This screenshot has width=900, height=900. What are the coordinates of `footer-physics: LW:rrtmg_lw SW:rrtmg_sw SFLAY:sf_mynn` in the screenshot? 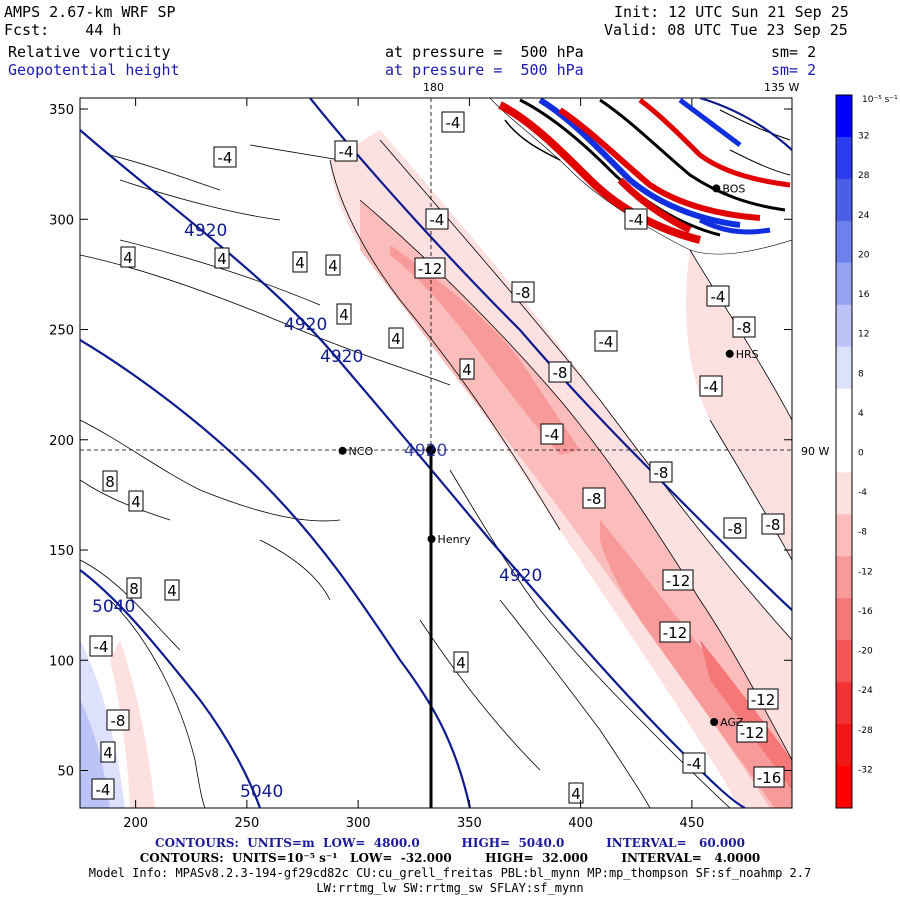 It's located at (450, 888).